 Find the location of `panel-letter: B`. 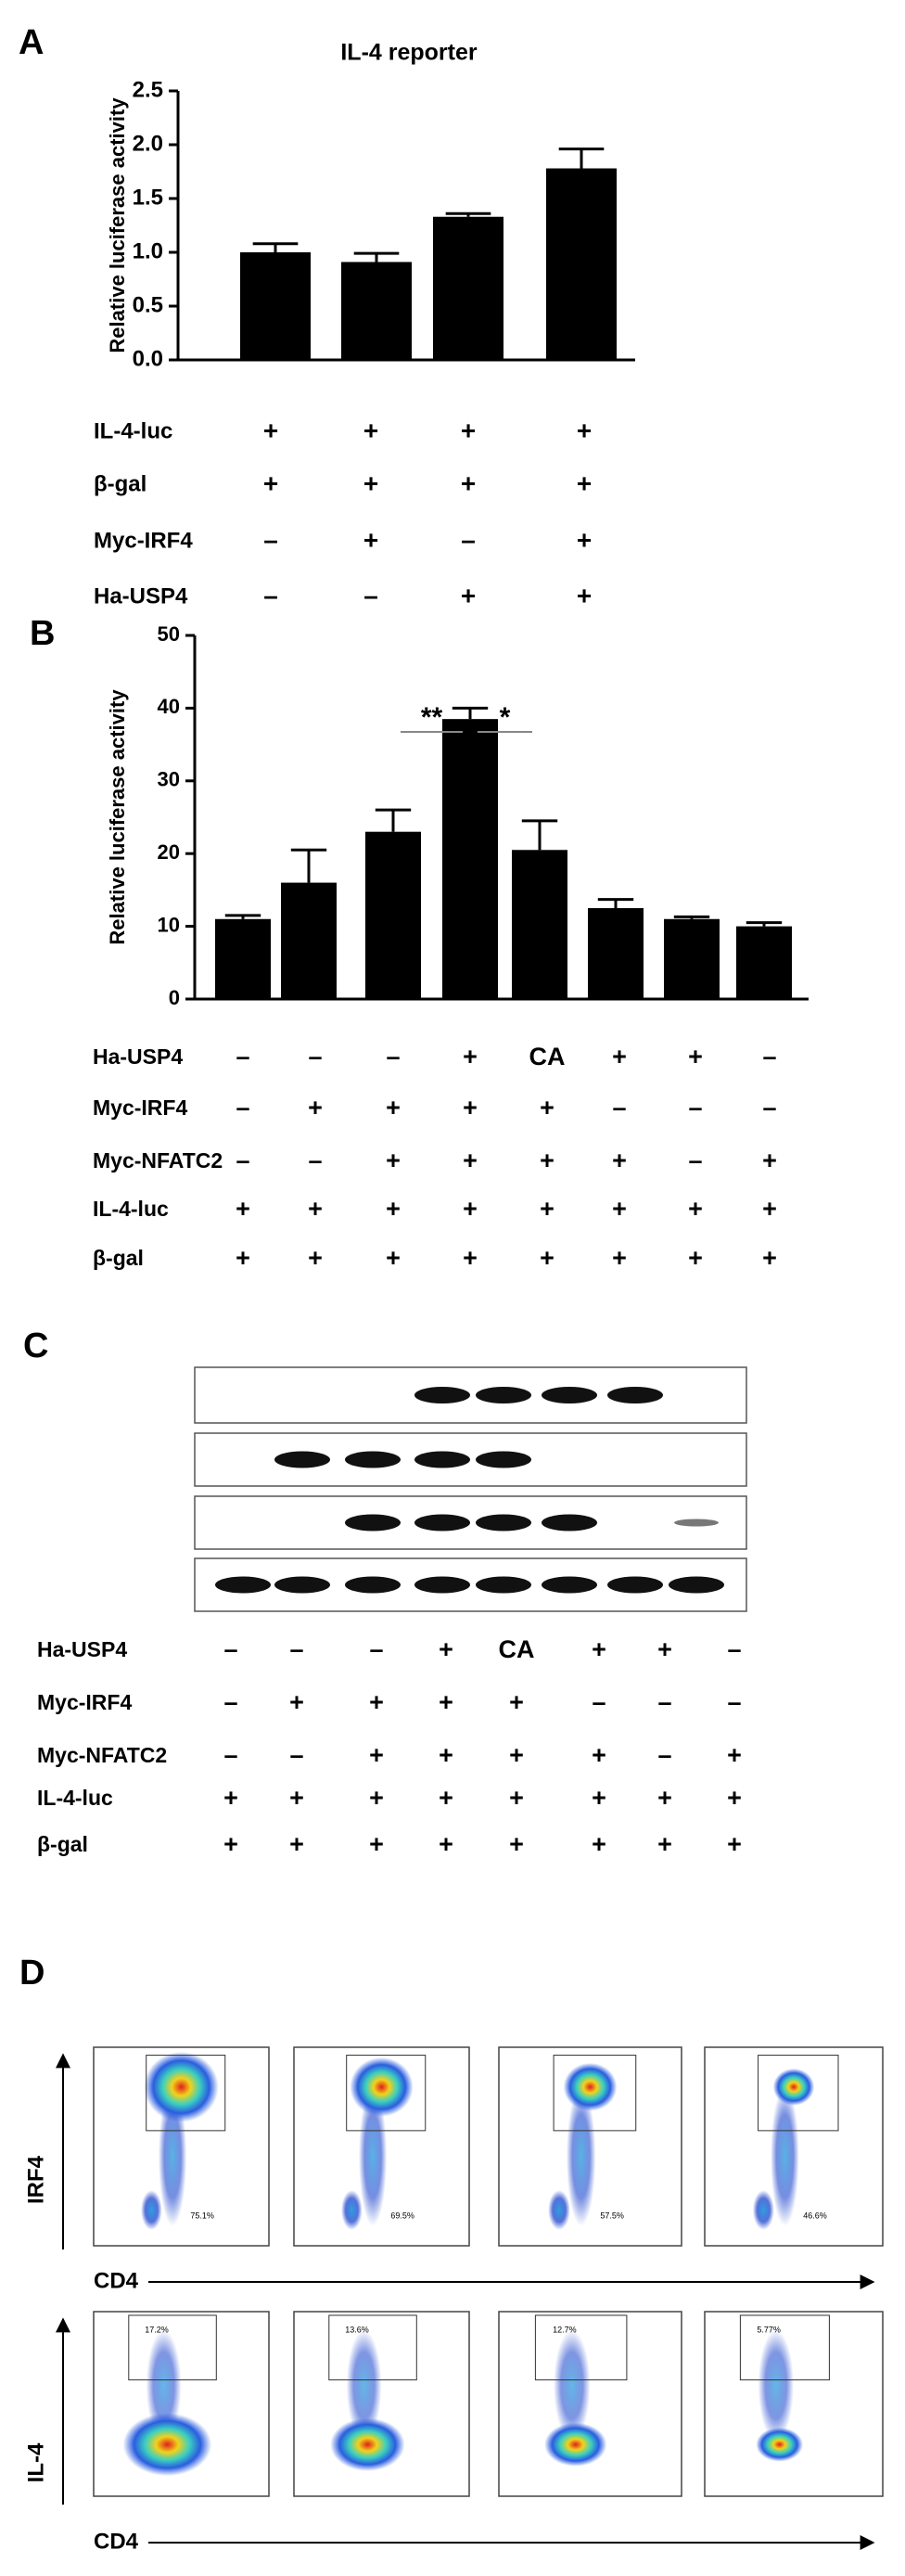

panel-letter: B is located at coordinates (42, 633).